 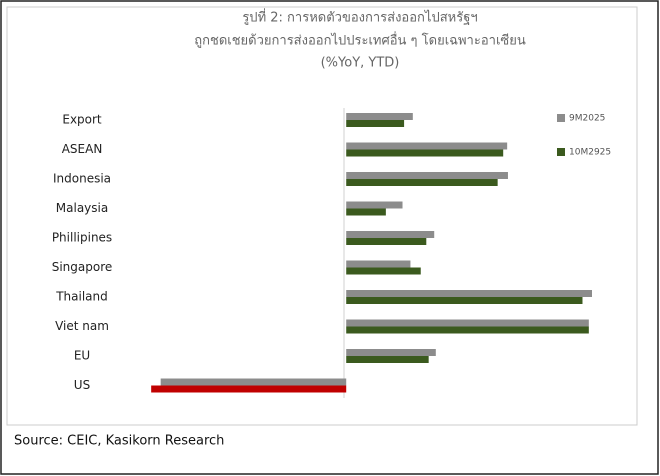 I want to click on category-label: Thailand, so click(x=81, y=297).